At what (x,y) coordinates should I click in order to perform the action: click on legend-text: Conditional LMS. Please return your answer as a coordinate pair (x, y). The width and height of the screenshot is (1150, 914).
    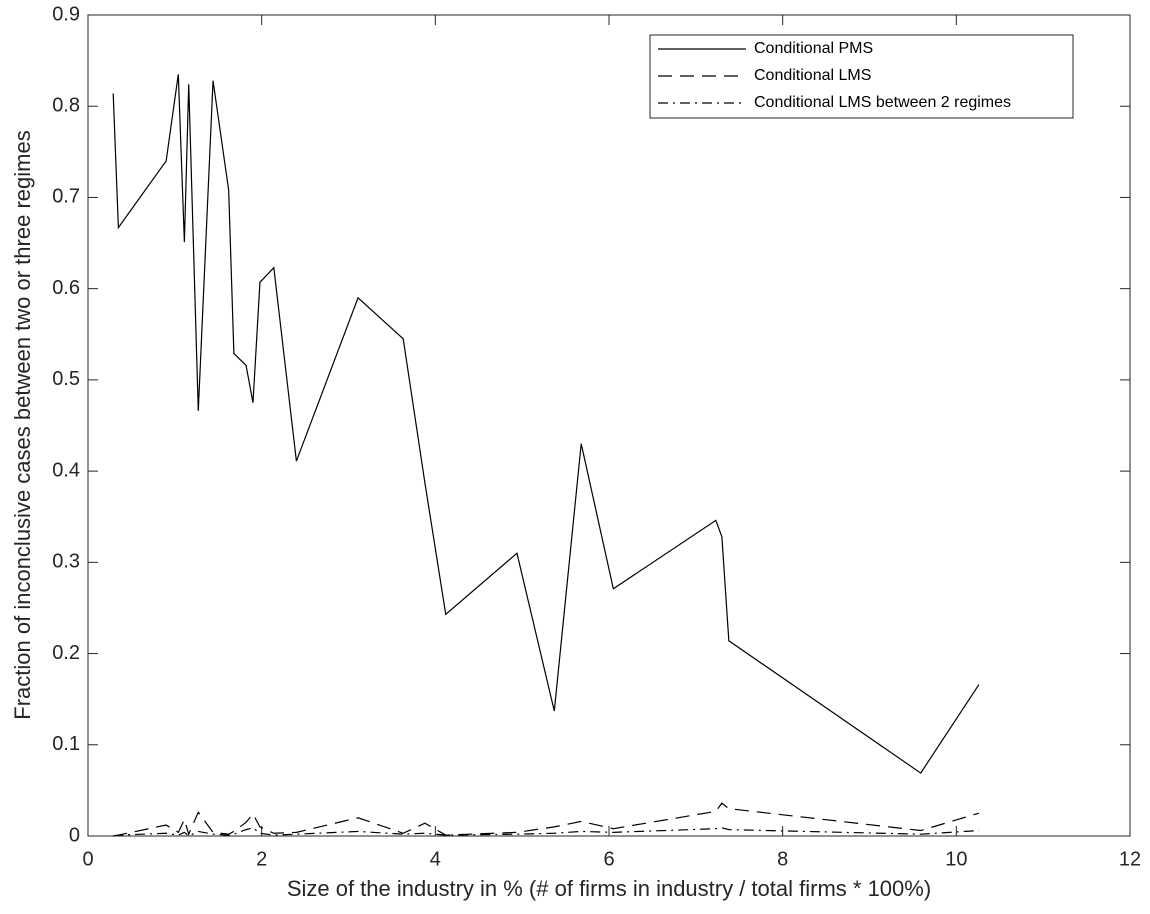
    Looking at the image, I should click on (812, 75).